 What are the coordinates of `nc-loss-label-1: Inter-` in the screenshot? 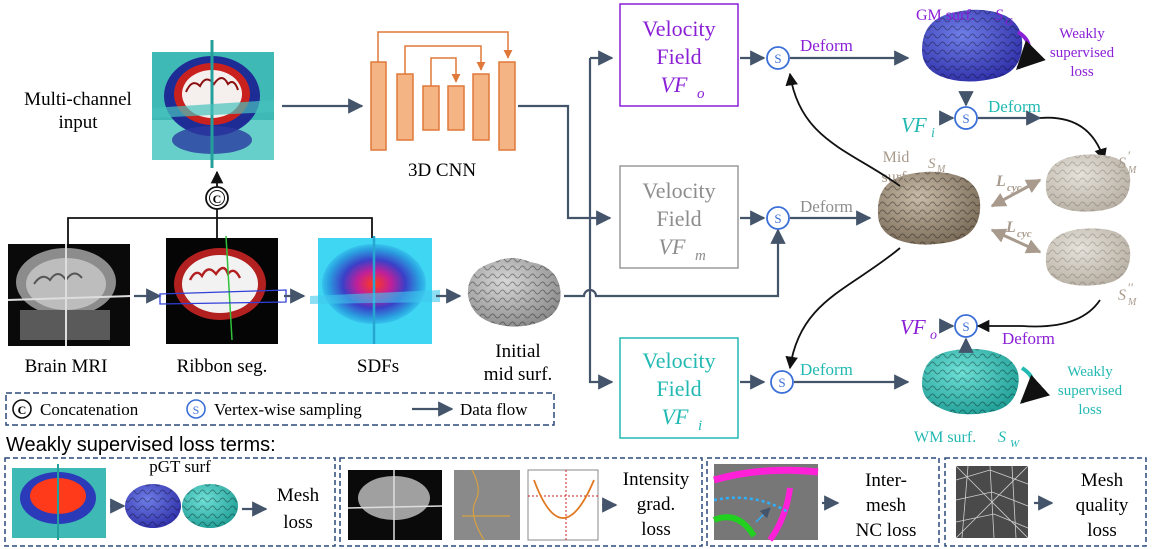 It's located at (886, 480).